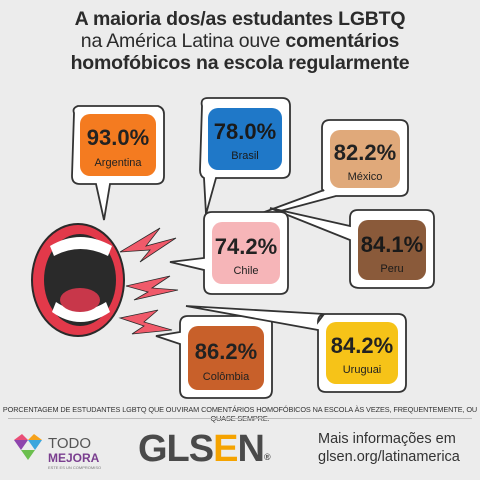 The height and width of the screenshot is (480, 480). I want to click on glsen-gls: GLS, so click(176, 449).